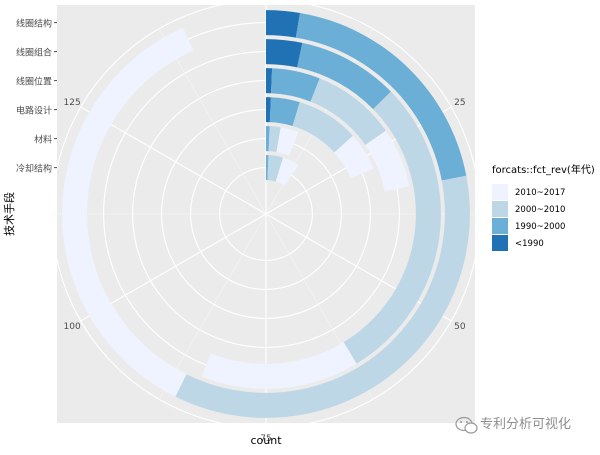 This screenshot has width=600, height=455. What do you see at coordinates (43, 140) in the screenshot?
I see `category-tick-label: 材料` at bounding box center [43, 140].